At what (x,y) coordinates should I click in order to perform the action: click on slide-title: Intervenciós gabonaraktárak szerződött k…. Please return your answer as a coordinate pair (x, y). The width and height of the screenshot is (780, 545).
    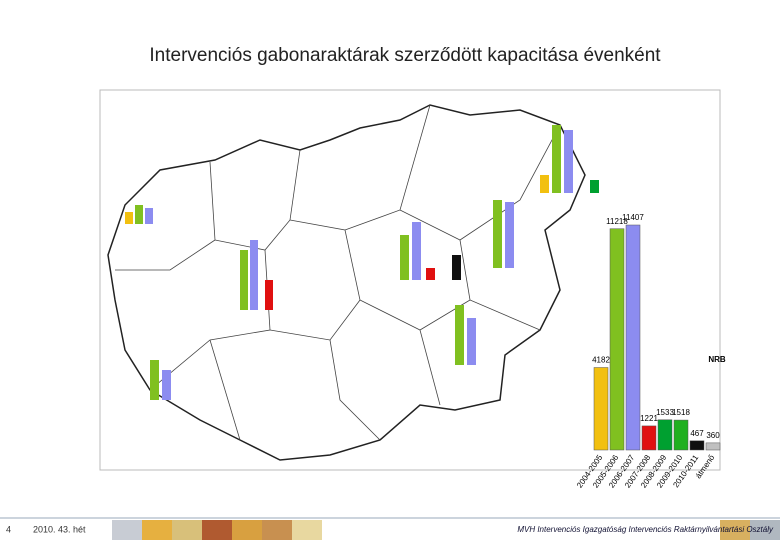
    Looking at the image, I should click on (405, 55).